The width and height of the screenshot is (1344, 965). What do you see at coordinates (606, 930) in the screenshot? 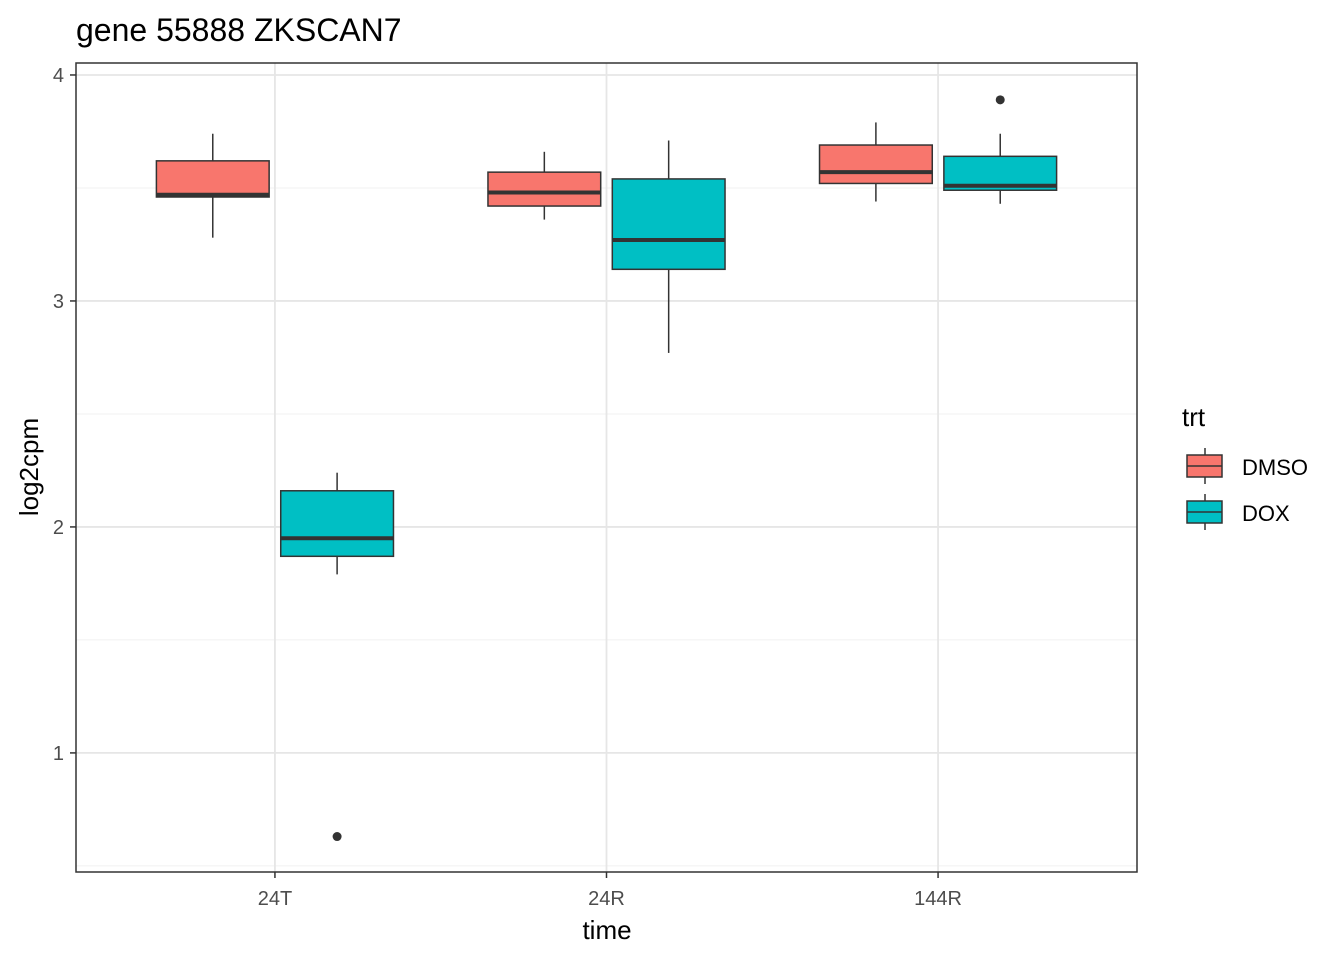
I see `x-axis-label: time` at bounding box center [606, 930].